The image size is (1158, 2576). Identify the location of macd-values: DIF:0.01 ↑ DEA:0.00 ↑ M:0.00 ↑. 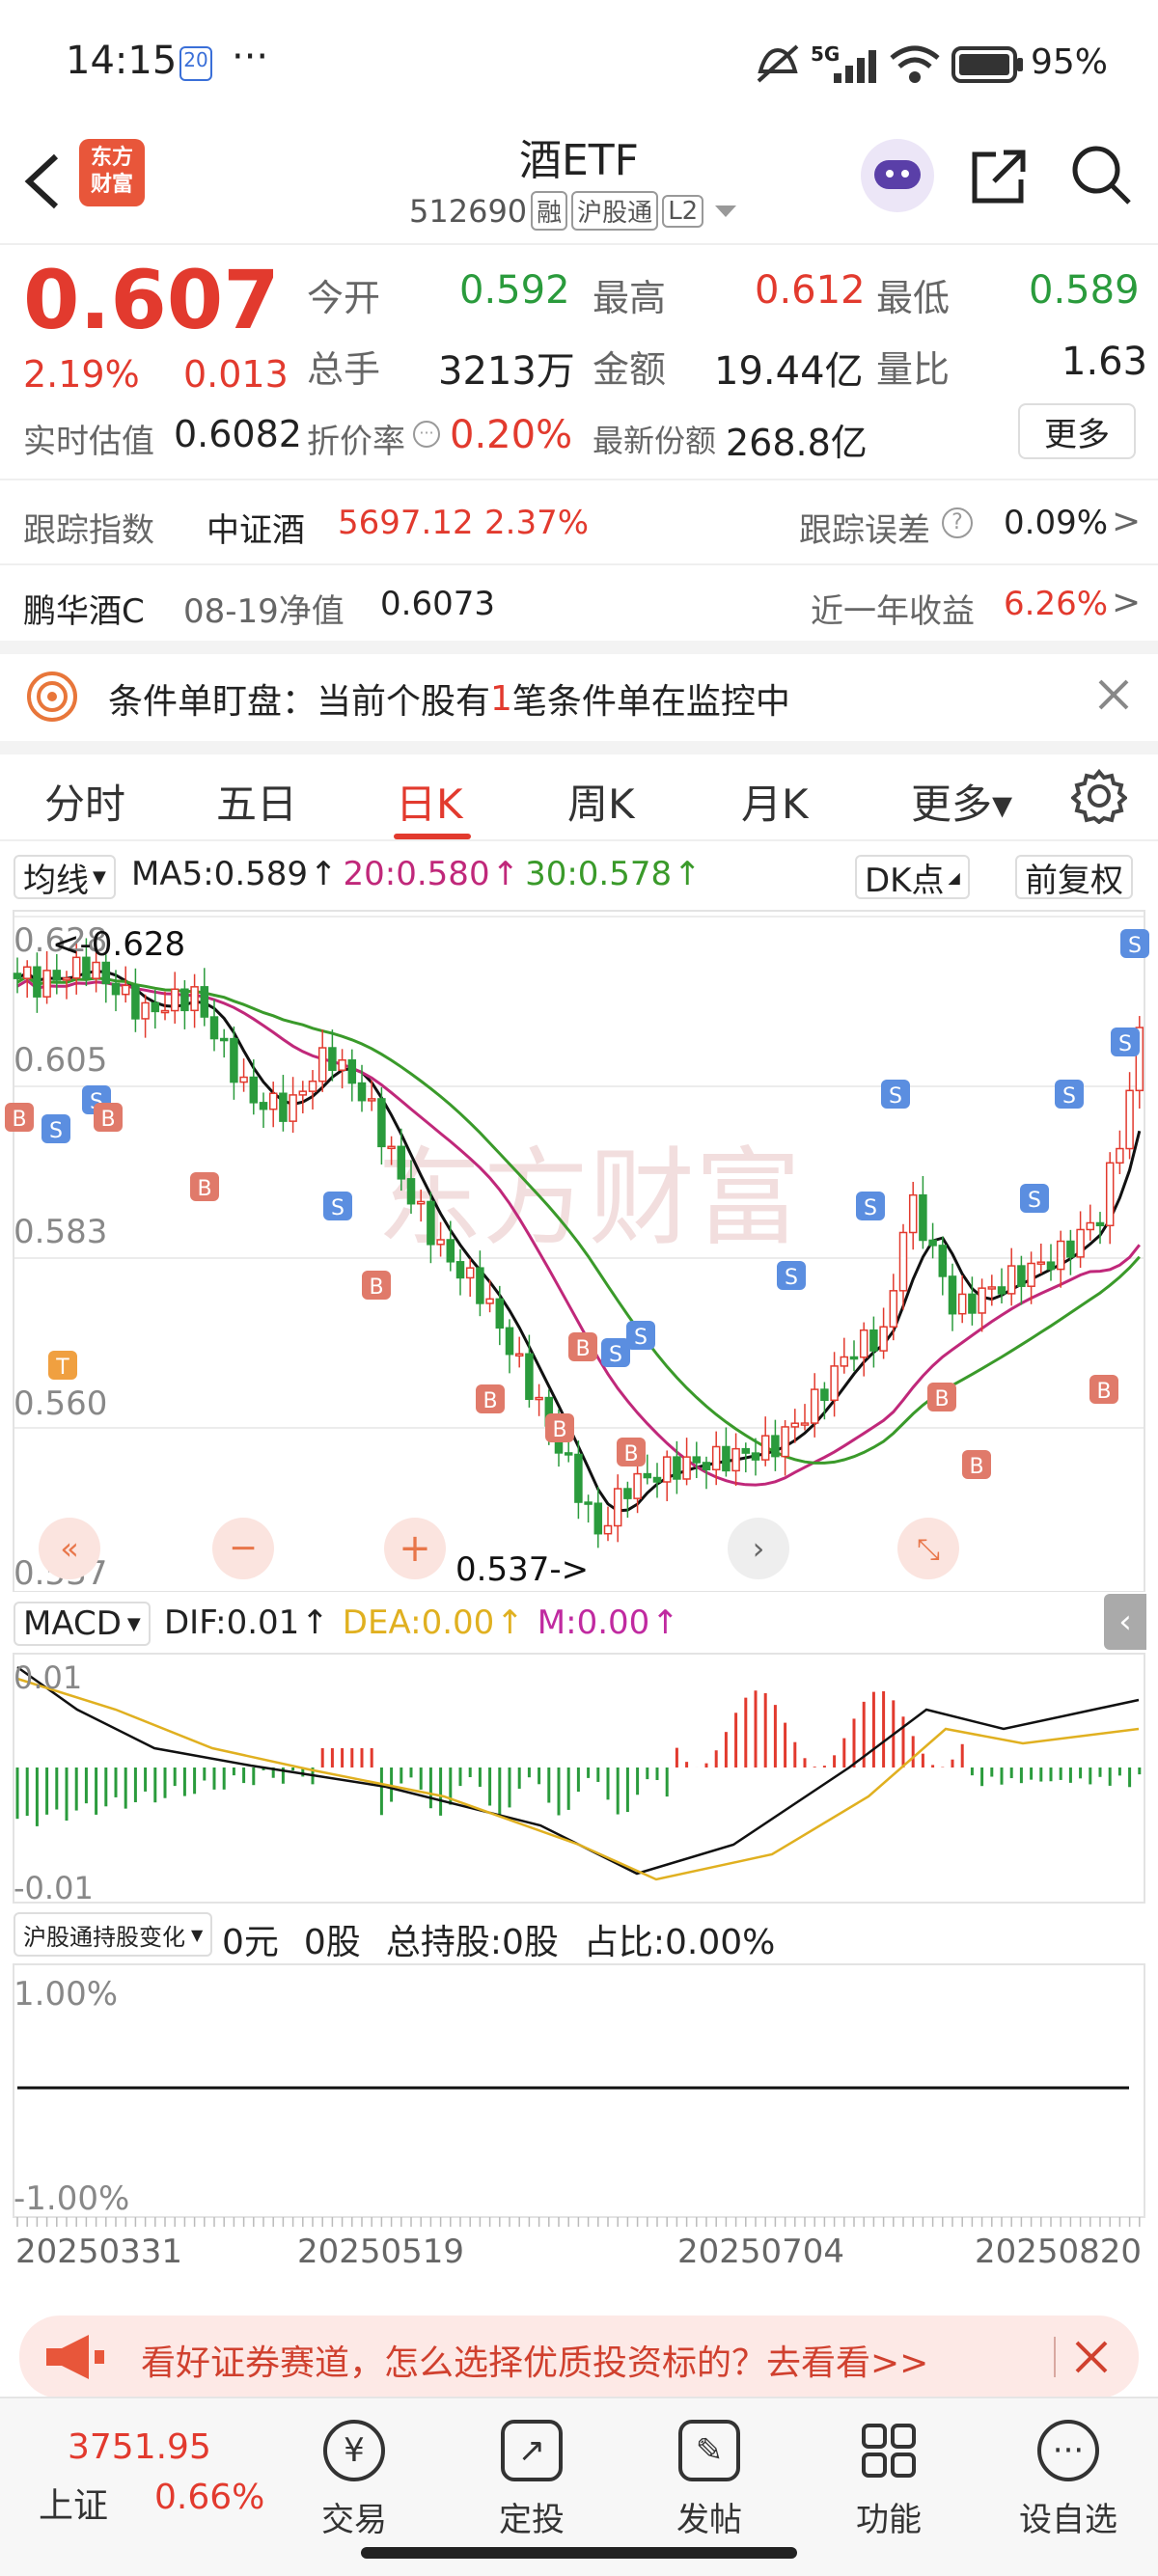
(421, 1622).